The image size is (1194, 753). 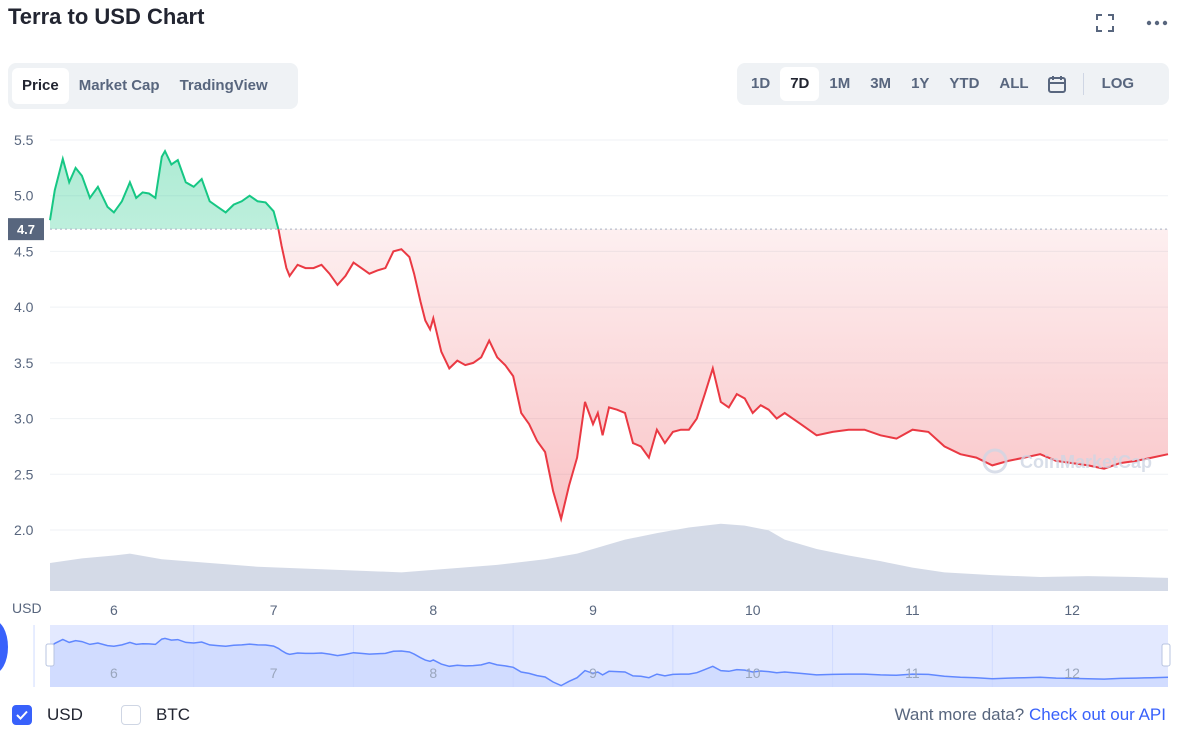 What do you see at coordinates (912, 673) in the screenshot?
I see `navigator-tick-label: 11` at bounding box center [912, 673].